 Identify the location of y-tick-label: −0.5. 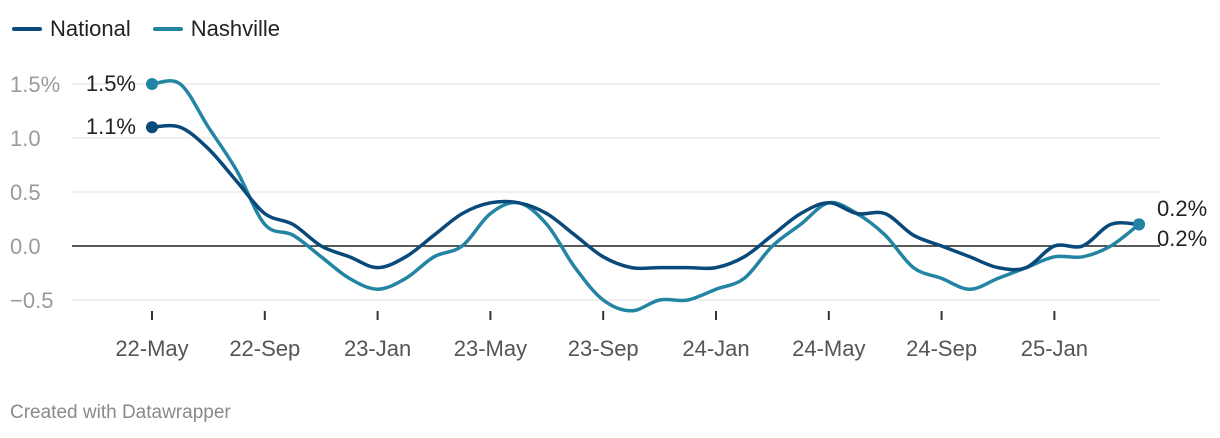
(31, 300).